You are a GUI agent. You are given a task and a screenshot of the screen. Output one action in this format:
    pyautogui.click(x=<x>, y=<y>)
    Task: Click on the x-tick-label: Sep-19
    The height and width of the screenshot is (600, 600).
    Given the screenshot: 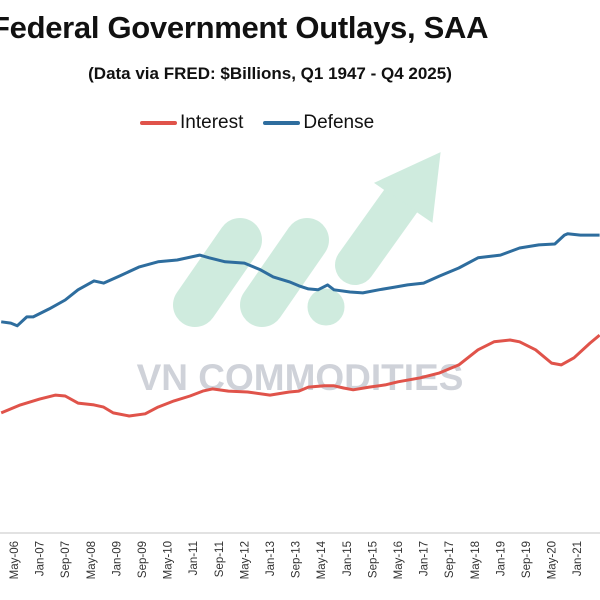 What is the action you would take?
    pyautogui.click(x=527, y=559)
    